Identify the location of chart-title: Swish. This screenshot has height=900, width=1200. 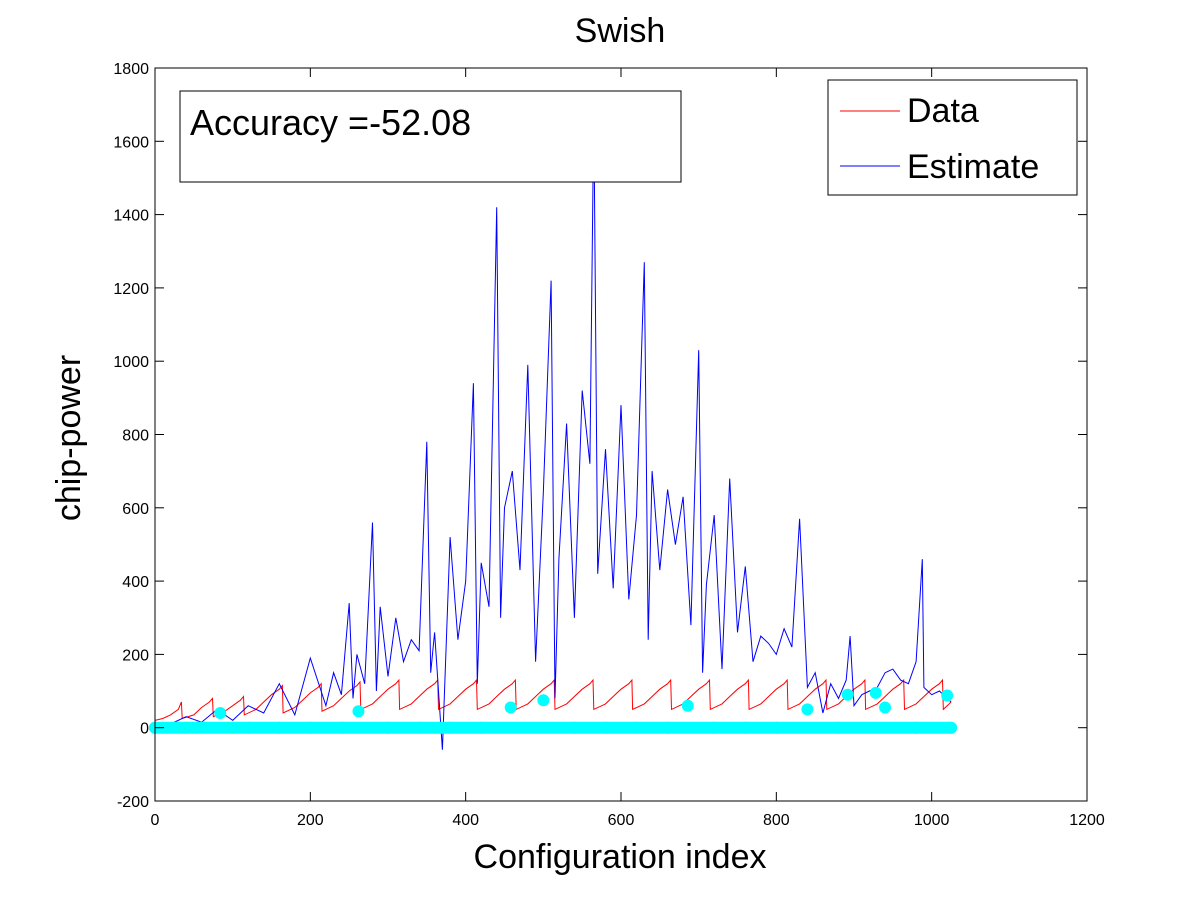
(620, 31).